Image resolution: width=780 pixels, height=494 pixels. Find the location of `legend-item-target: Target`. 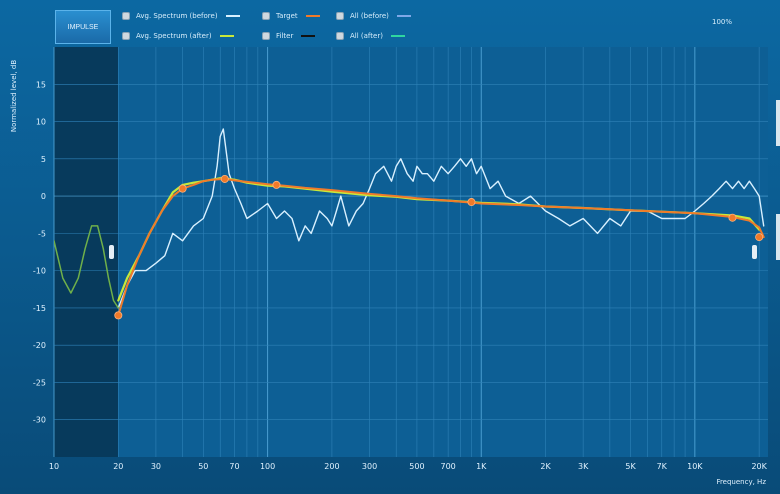

legend-item-target: Target is located at coordinates (291, 16).